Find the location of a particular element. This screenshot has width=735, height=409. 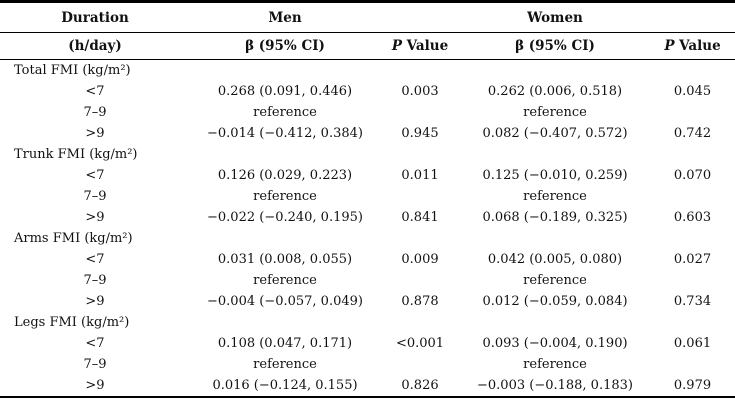

section-title-row: Legs FMI (kg/m²) is located at coordinates (367, 322).